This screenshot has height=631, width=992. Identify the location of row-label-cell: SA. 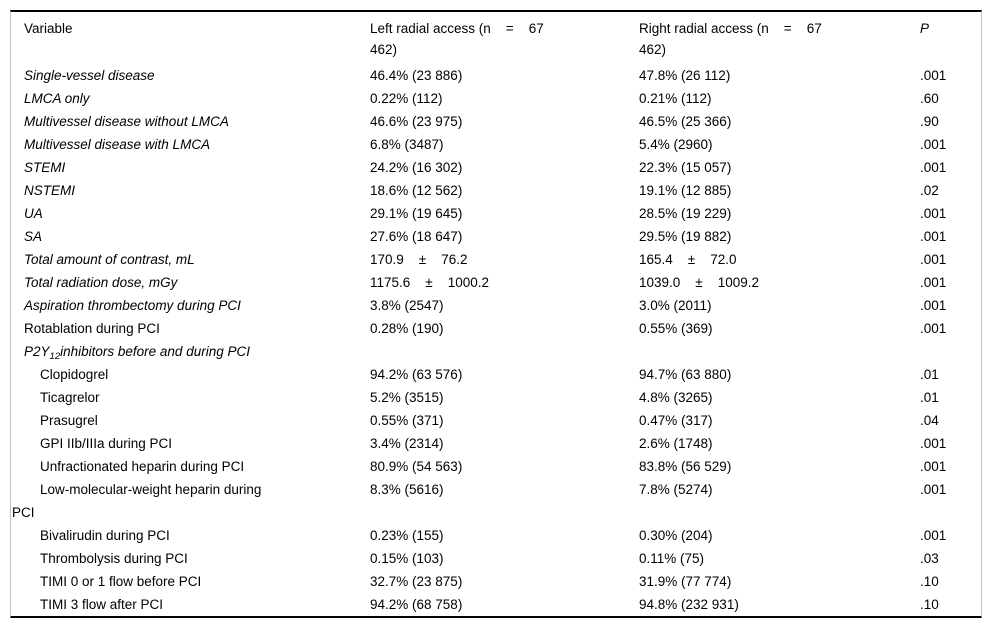
(33, 236).